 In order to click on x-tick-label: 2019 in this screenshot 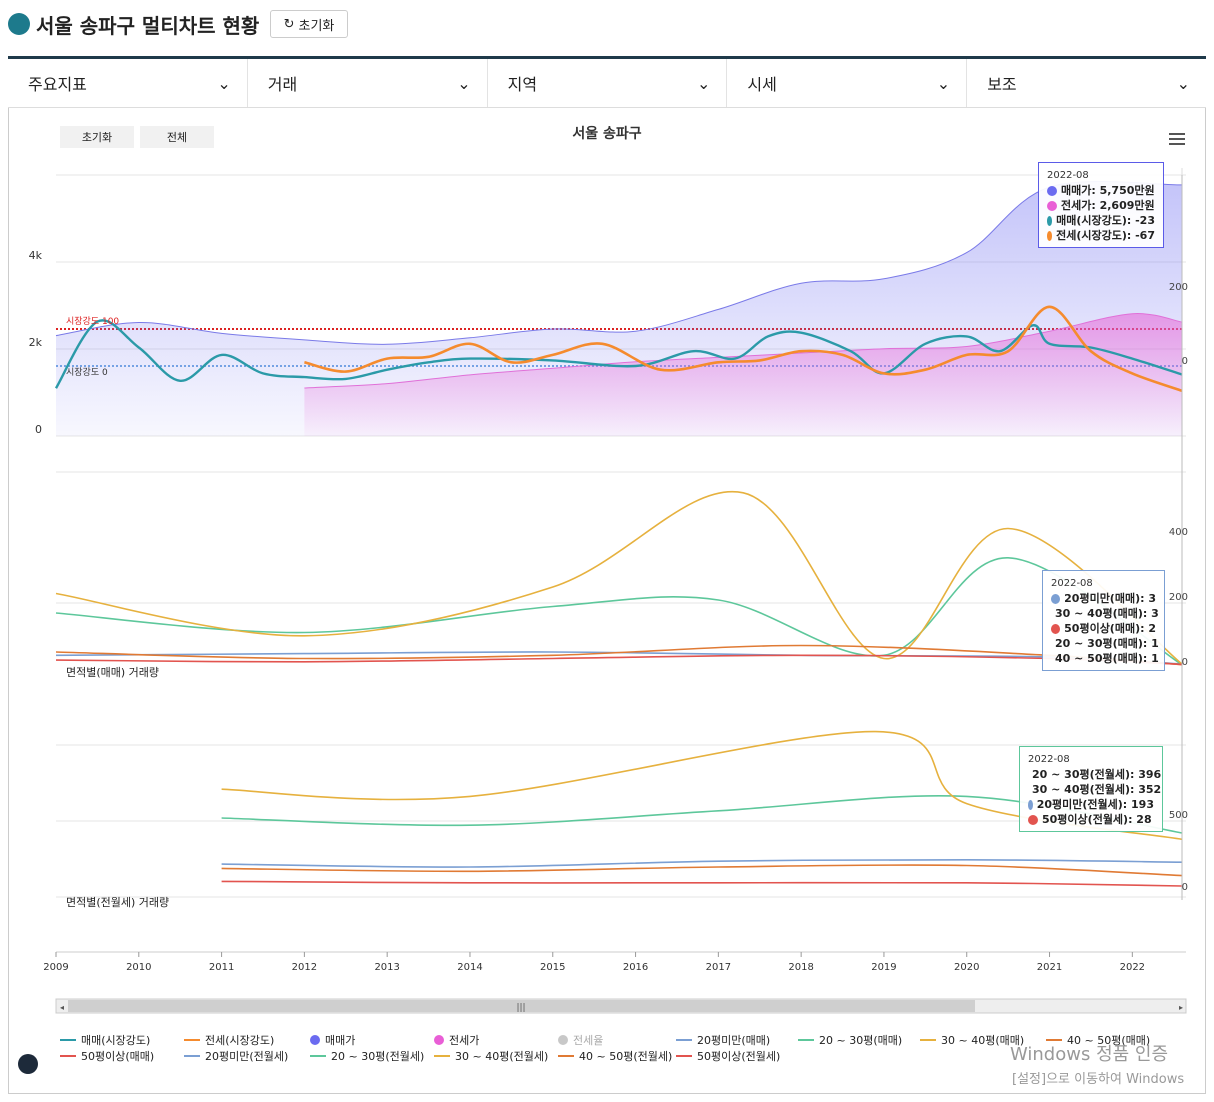, I will do `click(883, 967)`.